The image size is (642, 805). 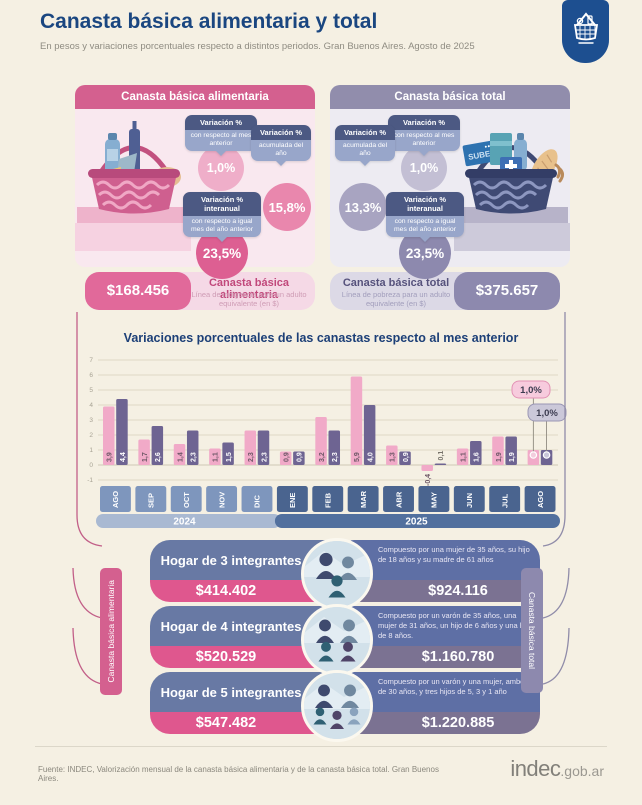 I want to click on tab-canasta-alimentaria: Canasta básica alimentaria, so click(x=111, y=631).